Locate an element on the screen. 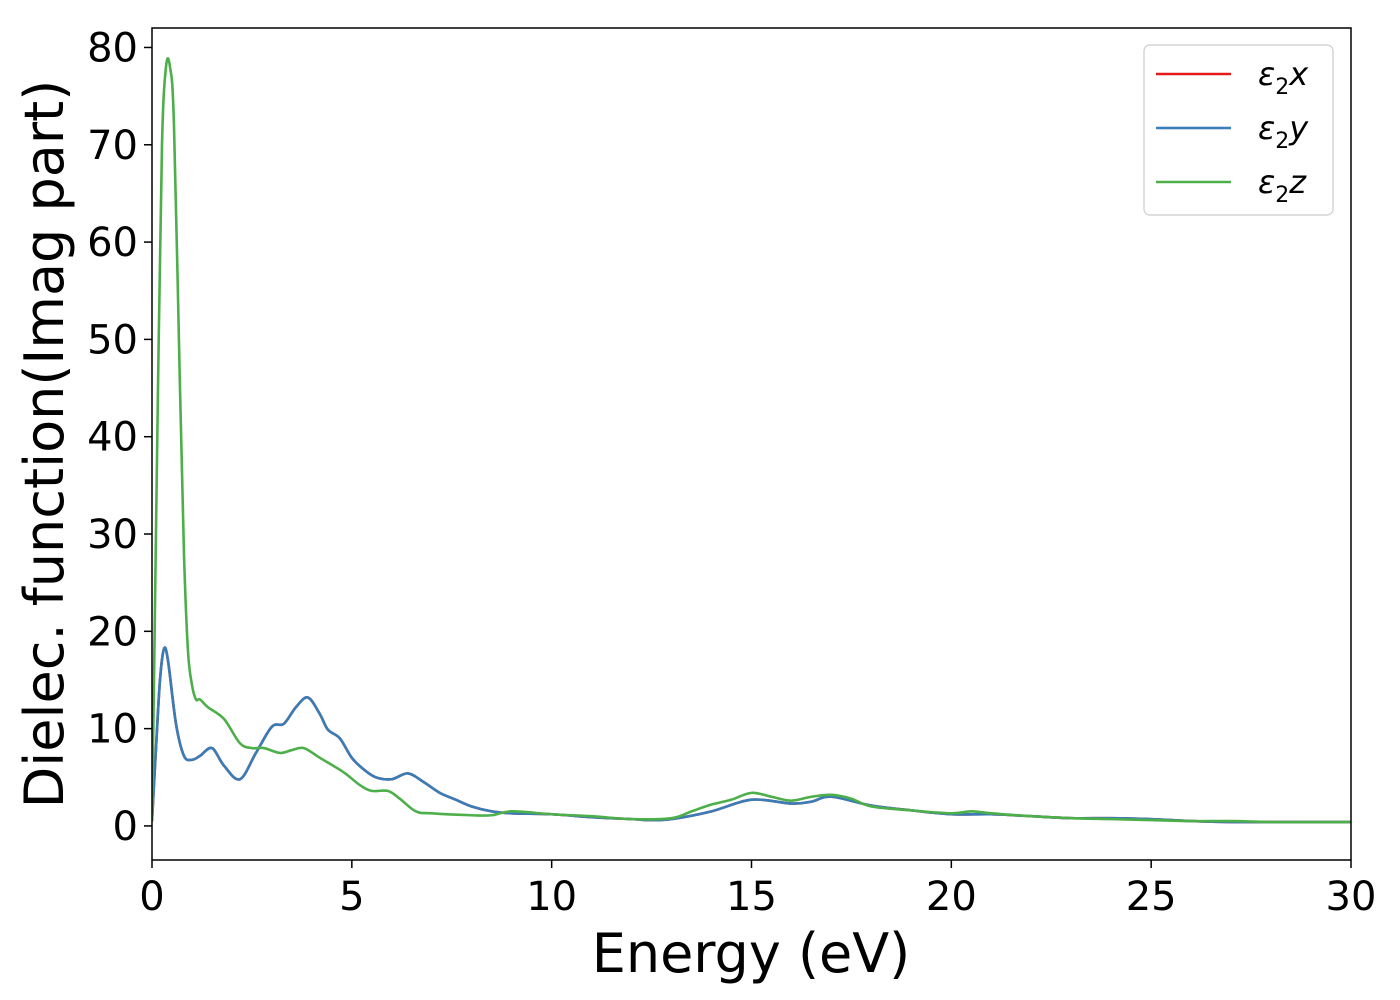  x-tick-label: 0 is located at coordinates (151, 897).